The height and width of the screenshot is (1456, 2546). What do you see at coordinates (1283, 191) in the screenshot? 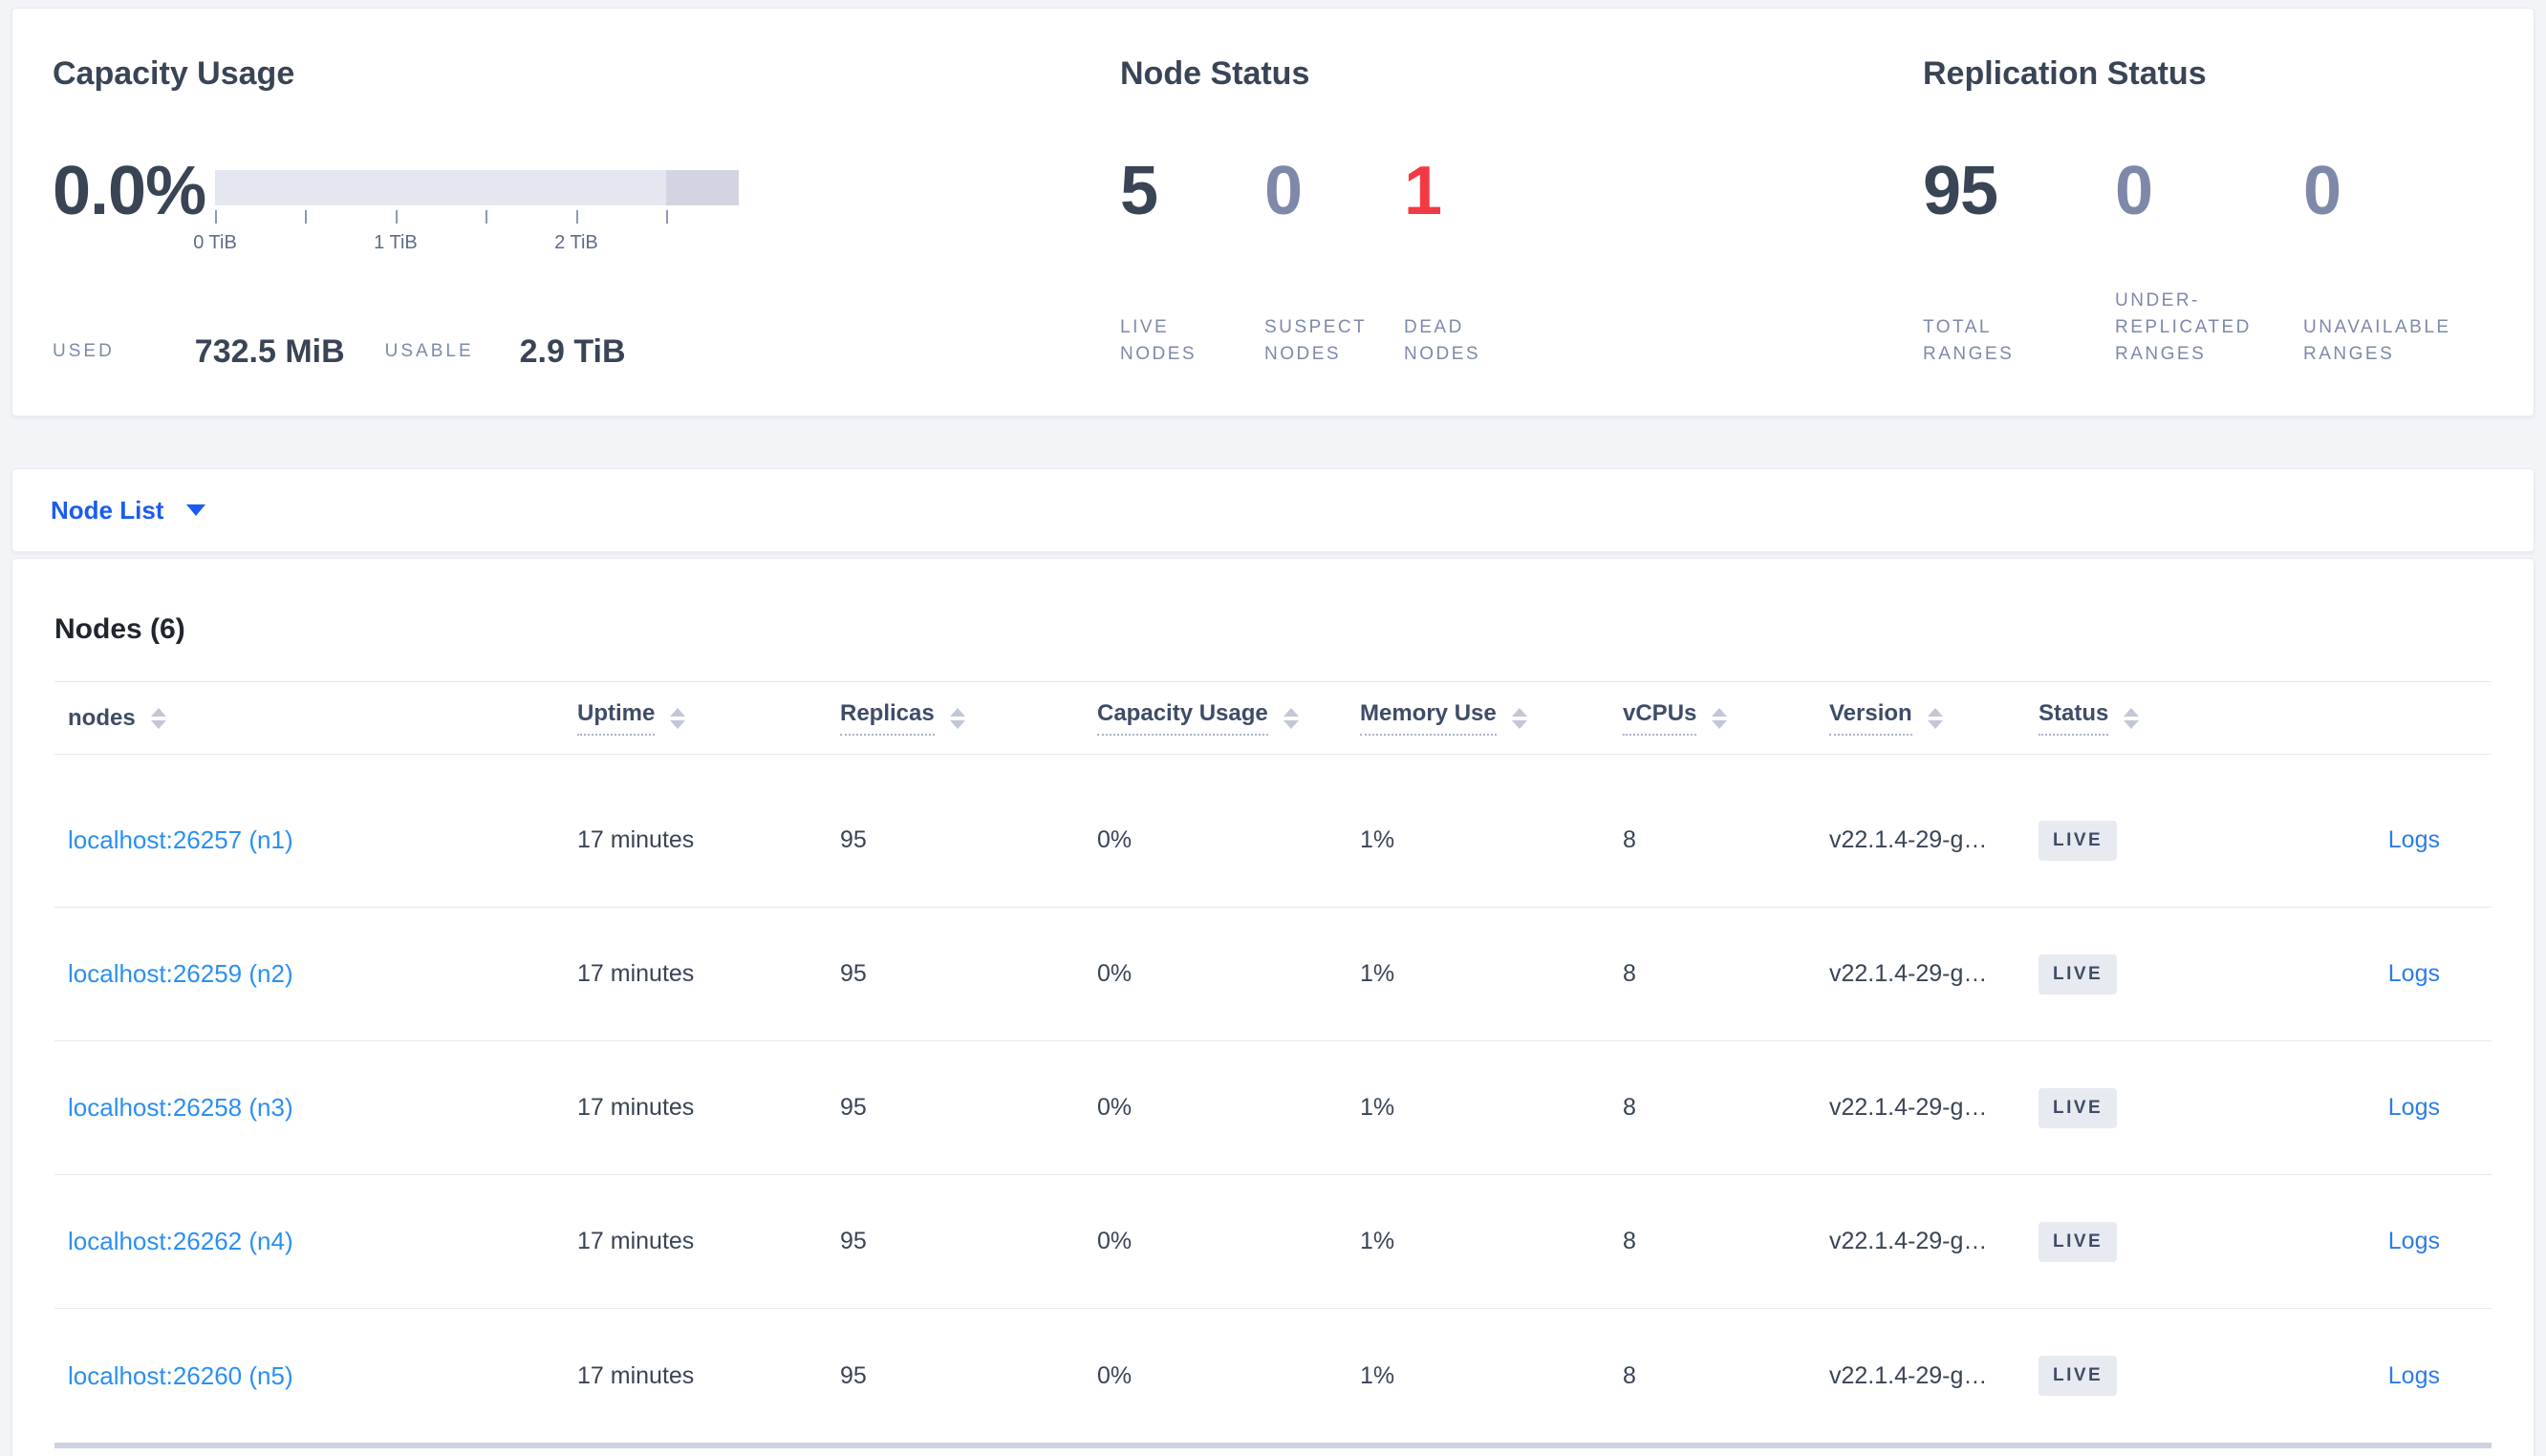
I see `suspect-nodes-count: 0` at bounding box center [1283, 191].